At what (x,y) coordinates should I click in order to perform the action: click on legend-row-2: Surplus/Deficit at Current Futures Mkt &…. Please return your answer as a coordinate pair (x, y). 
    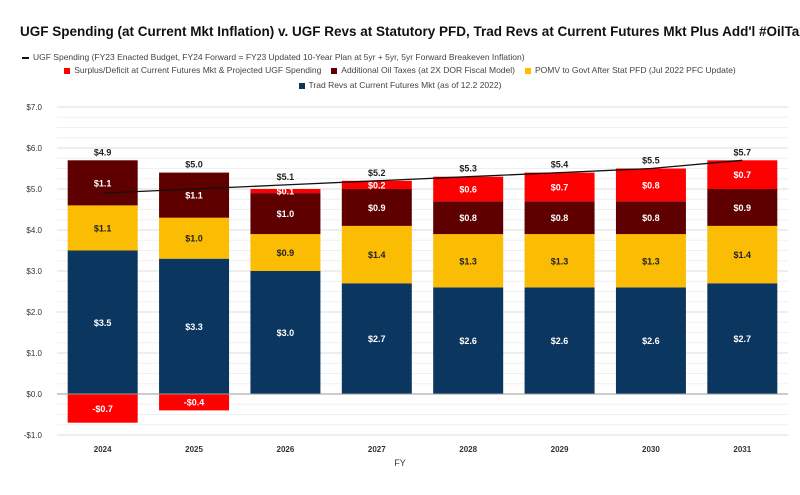
    Looking at the image, I should click on (400, 70).